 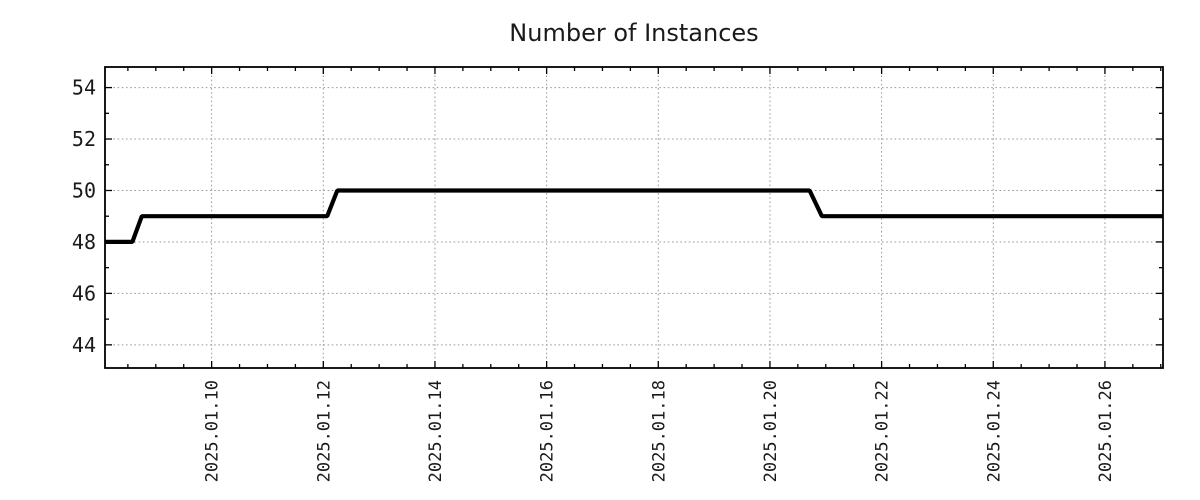 What do you see at coordinates (84, 293) in the screenshot?
I see `y-tick-label: 46` at bounding box center [84, 293].